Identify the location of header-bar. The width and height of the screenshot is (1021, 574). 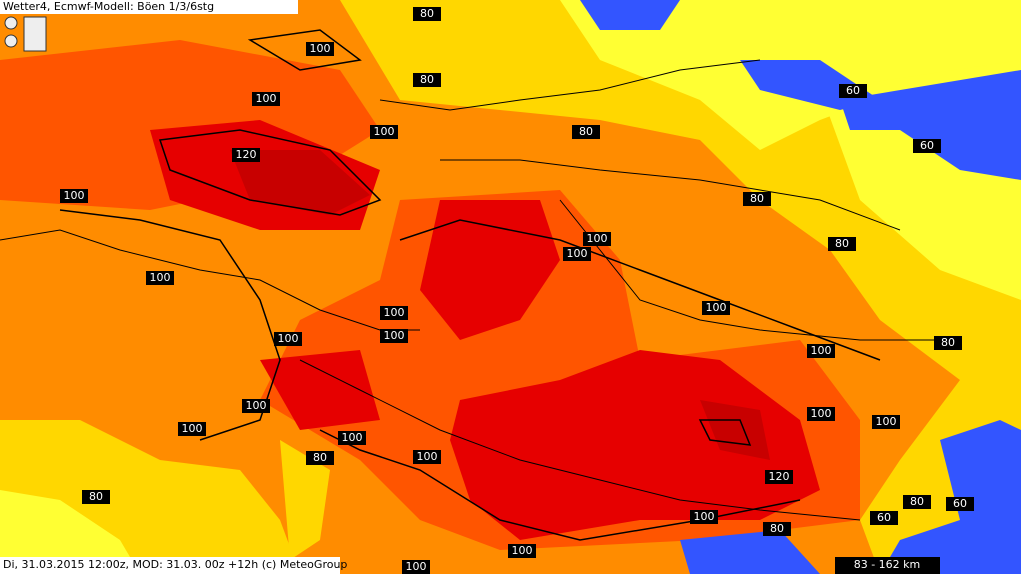
(149, 7).